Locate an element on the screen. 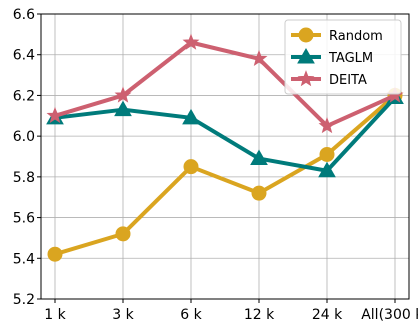 Image resolution: width=418 pixels, height=322 pixels. x-tick-label: 6 k is located at coordinates (191, 314).